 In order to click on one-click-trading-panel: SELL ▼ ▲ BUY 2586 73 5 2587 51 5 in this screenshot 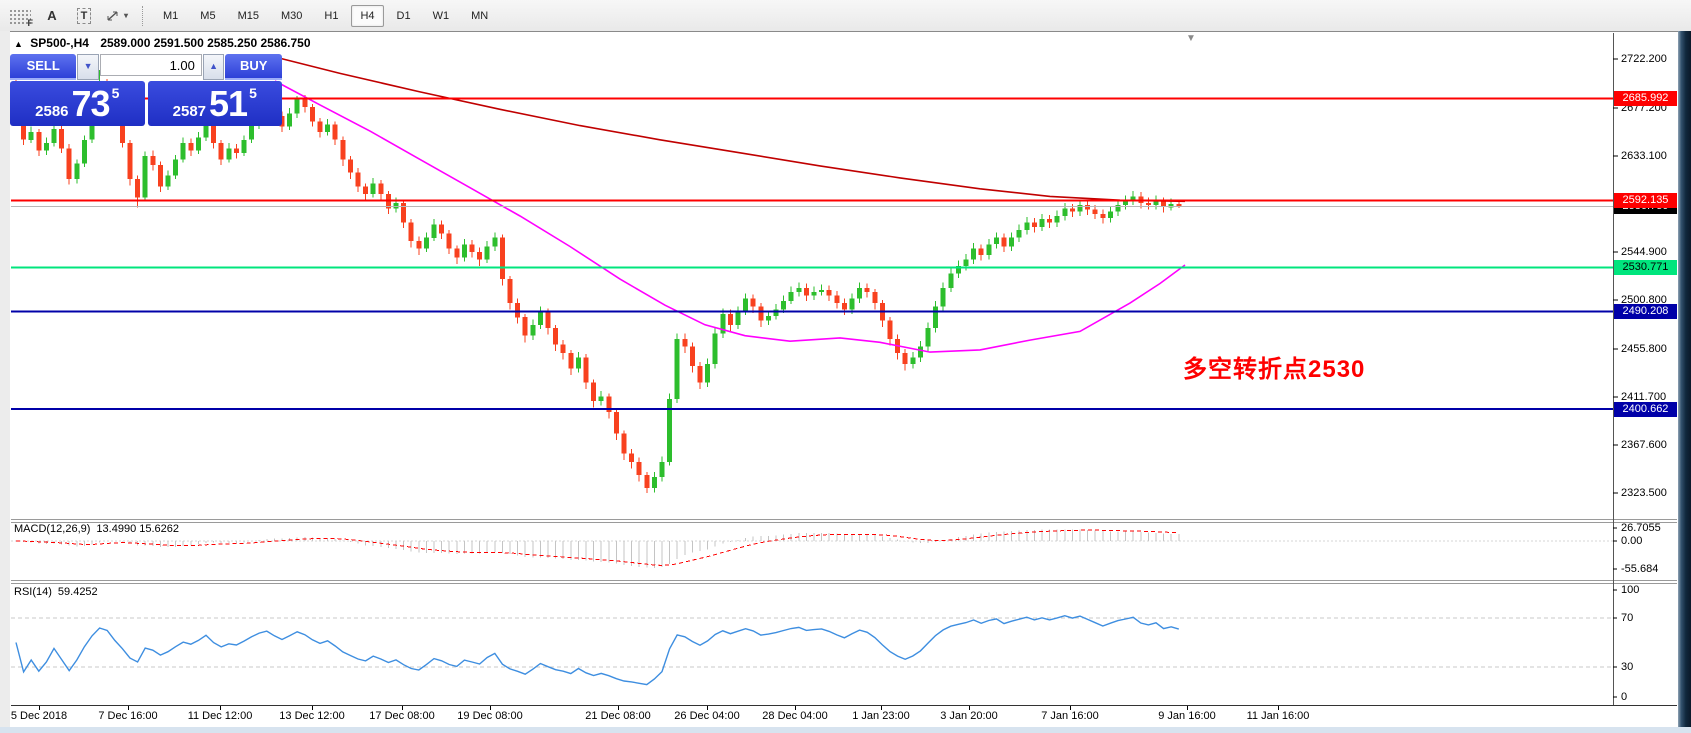, I will do `click(146, 90)`.